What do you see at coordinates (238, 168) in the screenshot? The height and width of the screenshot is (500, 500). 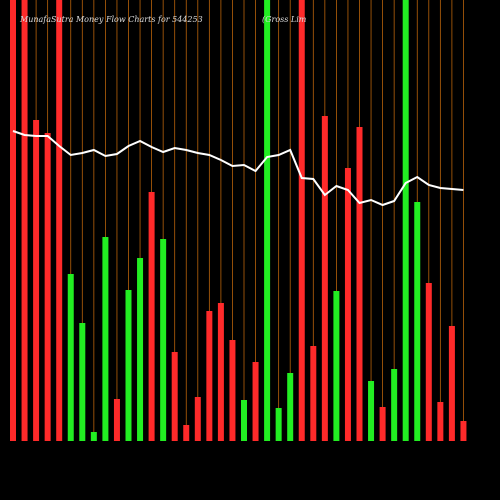 I see `flow-line` at bounding box center [238, 168].